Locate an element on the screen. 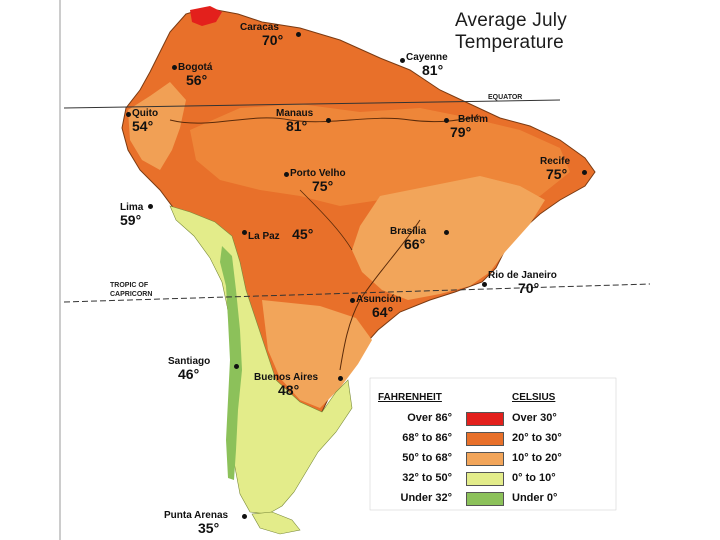 The height and width of the screenshot is (540, 720). city-porto-velho: Porto Velho 75° is located at coordinates (318, 181).